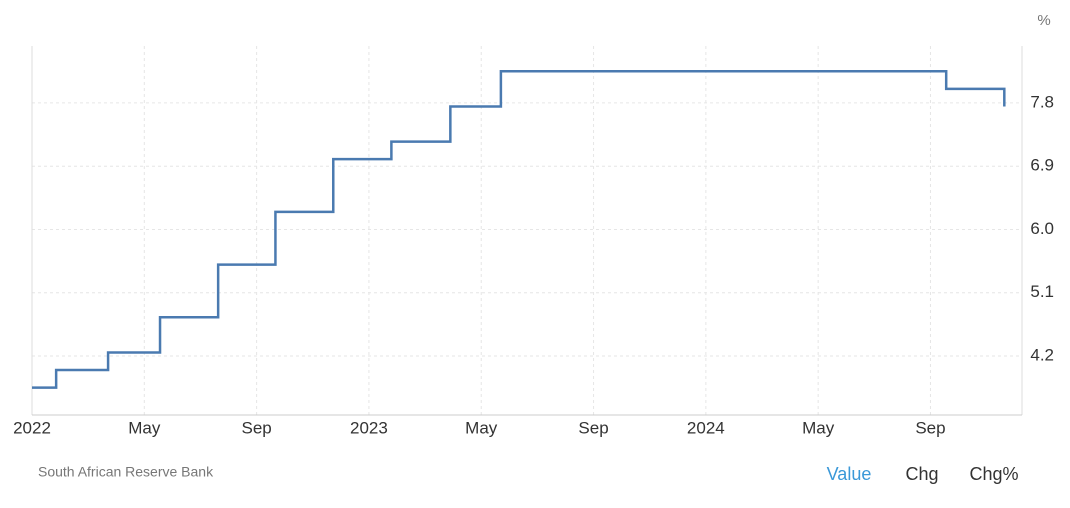 The width and height of the screenshot is (1070, 508). Describe the element at coordinates (1042, 101) in the screenshot. I see `y-tick-label: 7.8` at that location.